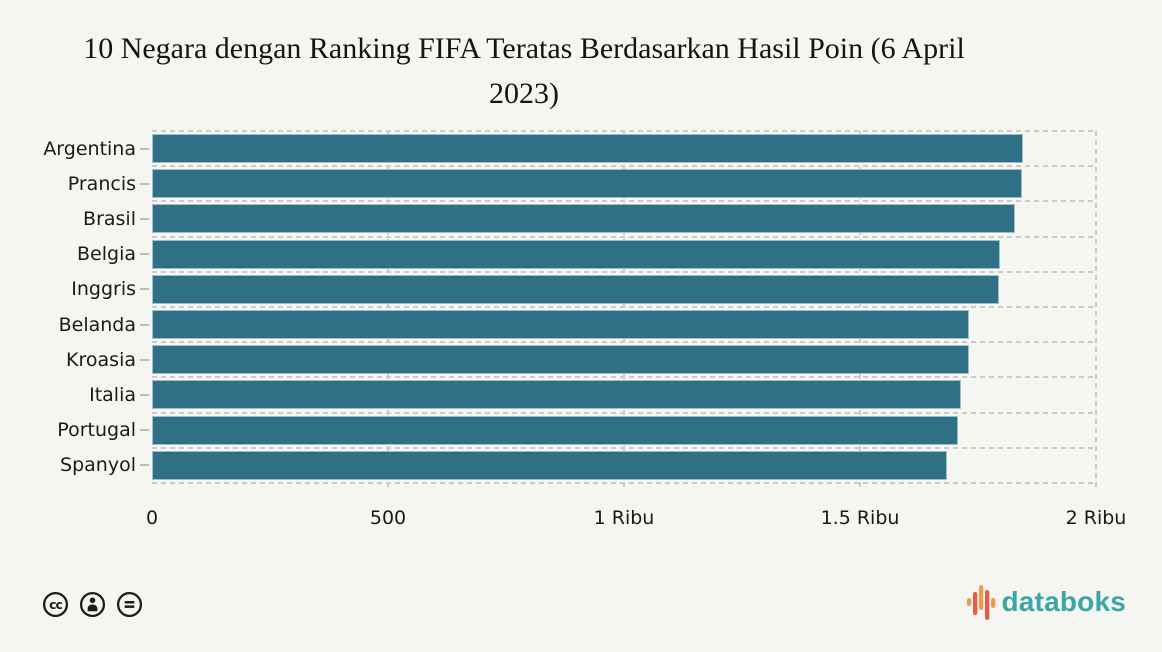 This screenshot has height=652, width=1162. Describe the element at coordinates (561, 324) in the screenshot. I see `bar-belanda` at that location.